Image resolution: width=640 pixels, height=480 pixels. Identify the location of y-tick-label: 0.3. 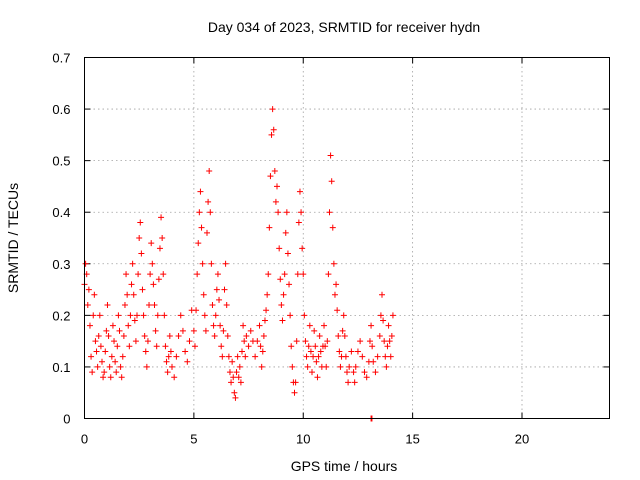
(61, 264).